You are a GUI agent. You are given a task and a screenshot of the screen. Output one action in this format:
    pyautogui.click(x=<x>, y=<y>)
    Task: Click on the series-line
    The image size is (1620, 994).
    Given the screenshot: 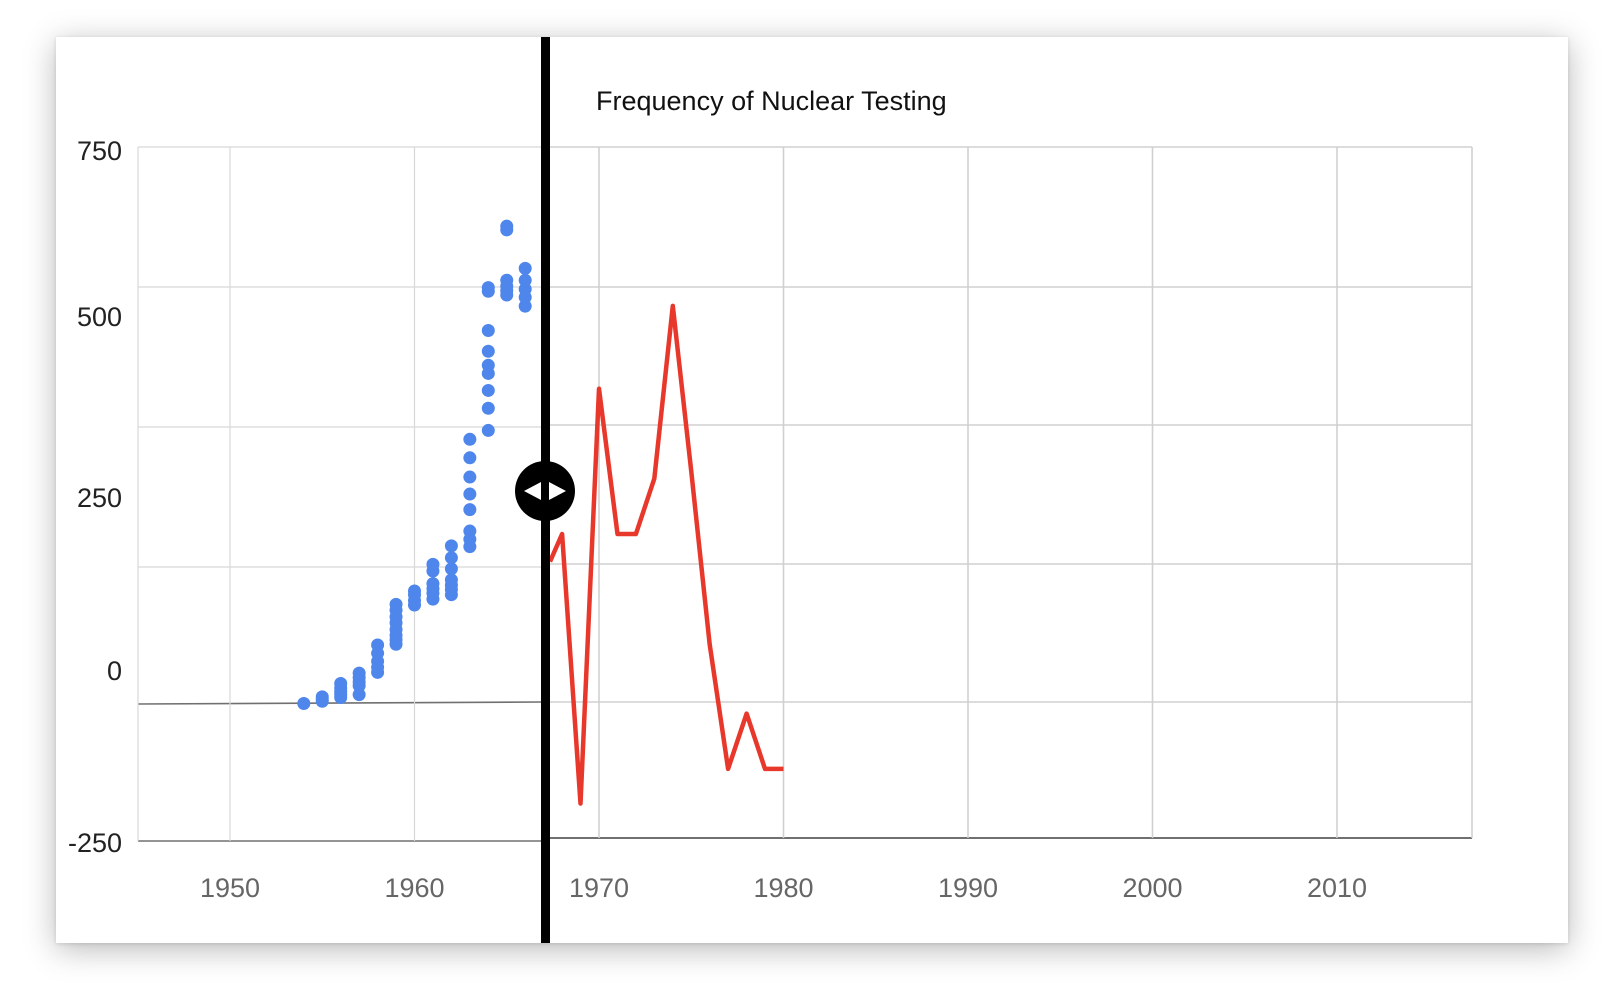 What is the action you would take?
    pyautogui.click(x=665, y=554)
    